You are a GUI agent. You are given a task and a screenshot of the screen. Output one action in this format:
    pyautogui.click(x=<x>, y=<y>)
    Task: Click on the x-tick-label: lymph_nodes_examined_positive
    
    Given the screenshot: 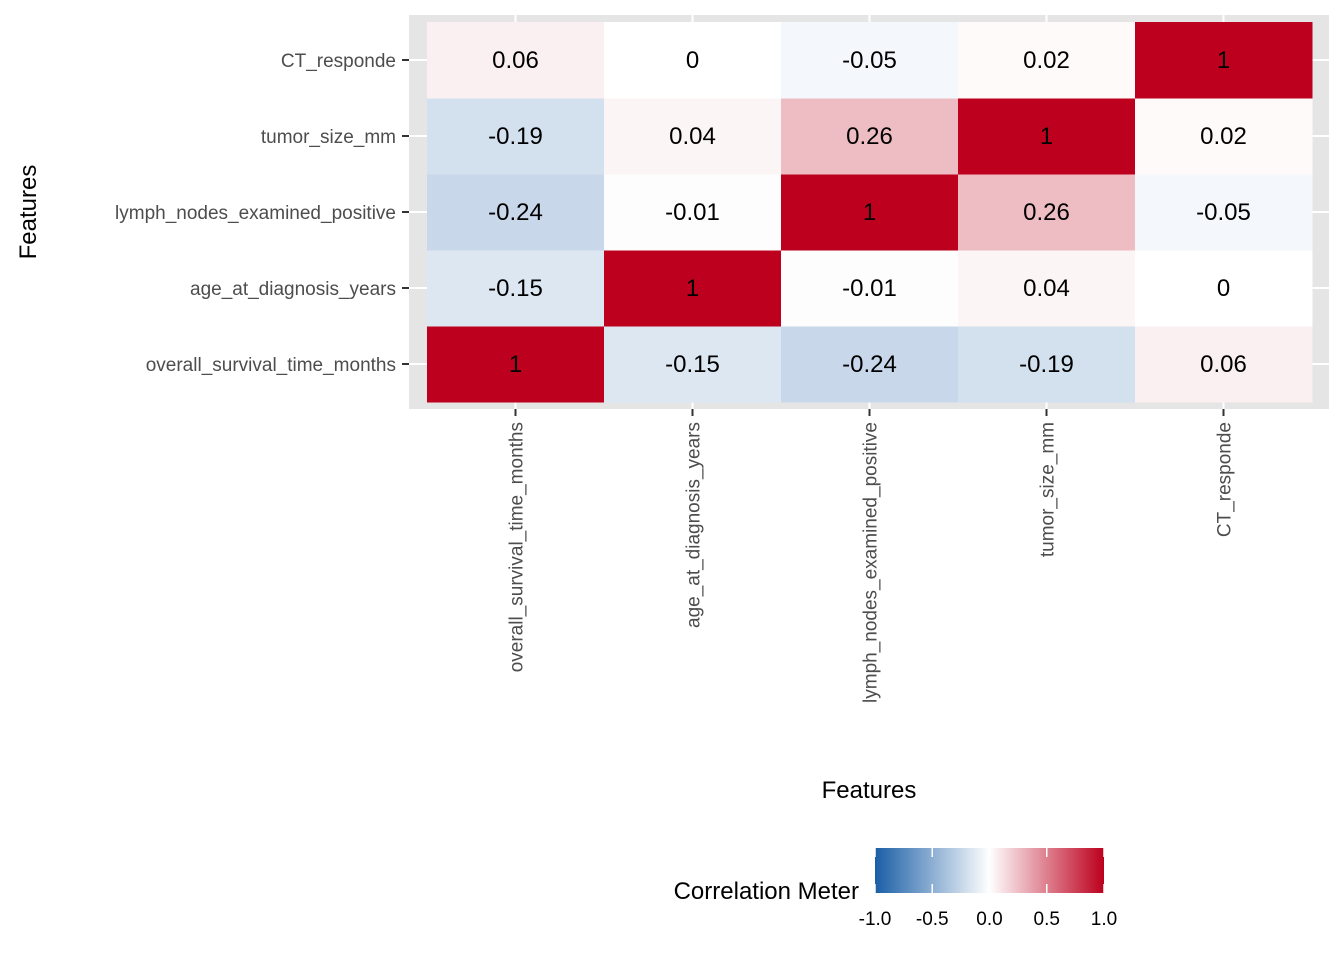 What is the action you would take?
    pyautogui.click(x=871, y=562)
    